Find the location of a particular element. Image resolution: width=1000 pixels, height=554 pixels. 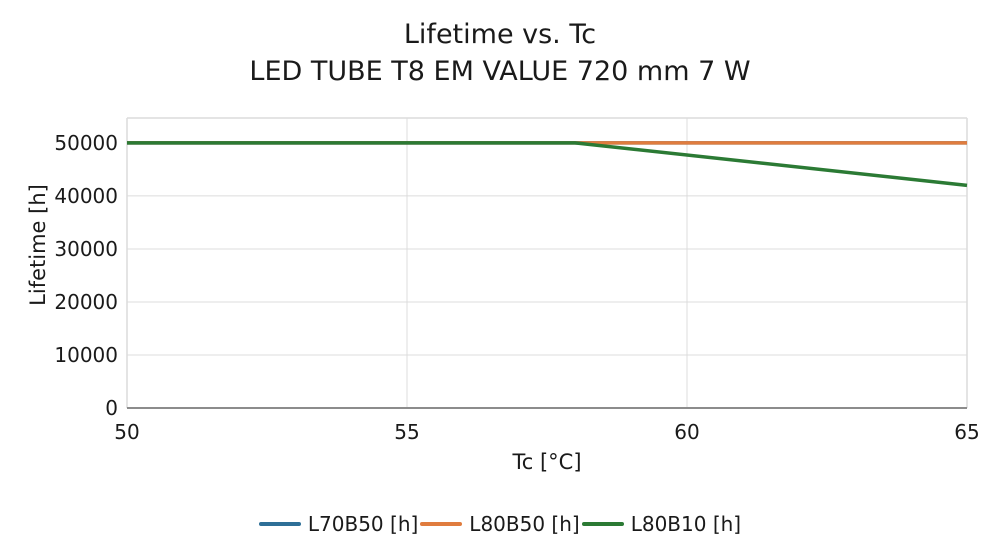

legend-line-swatch-l80b10 is located at coordinates (602, 524).